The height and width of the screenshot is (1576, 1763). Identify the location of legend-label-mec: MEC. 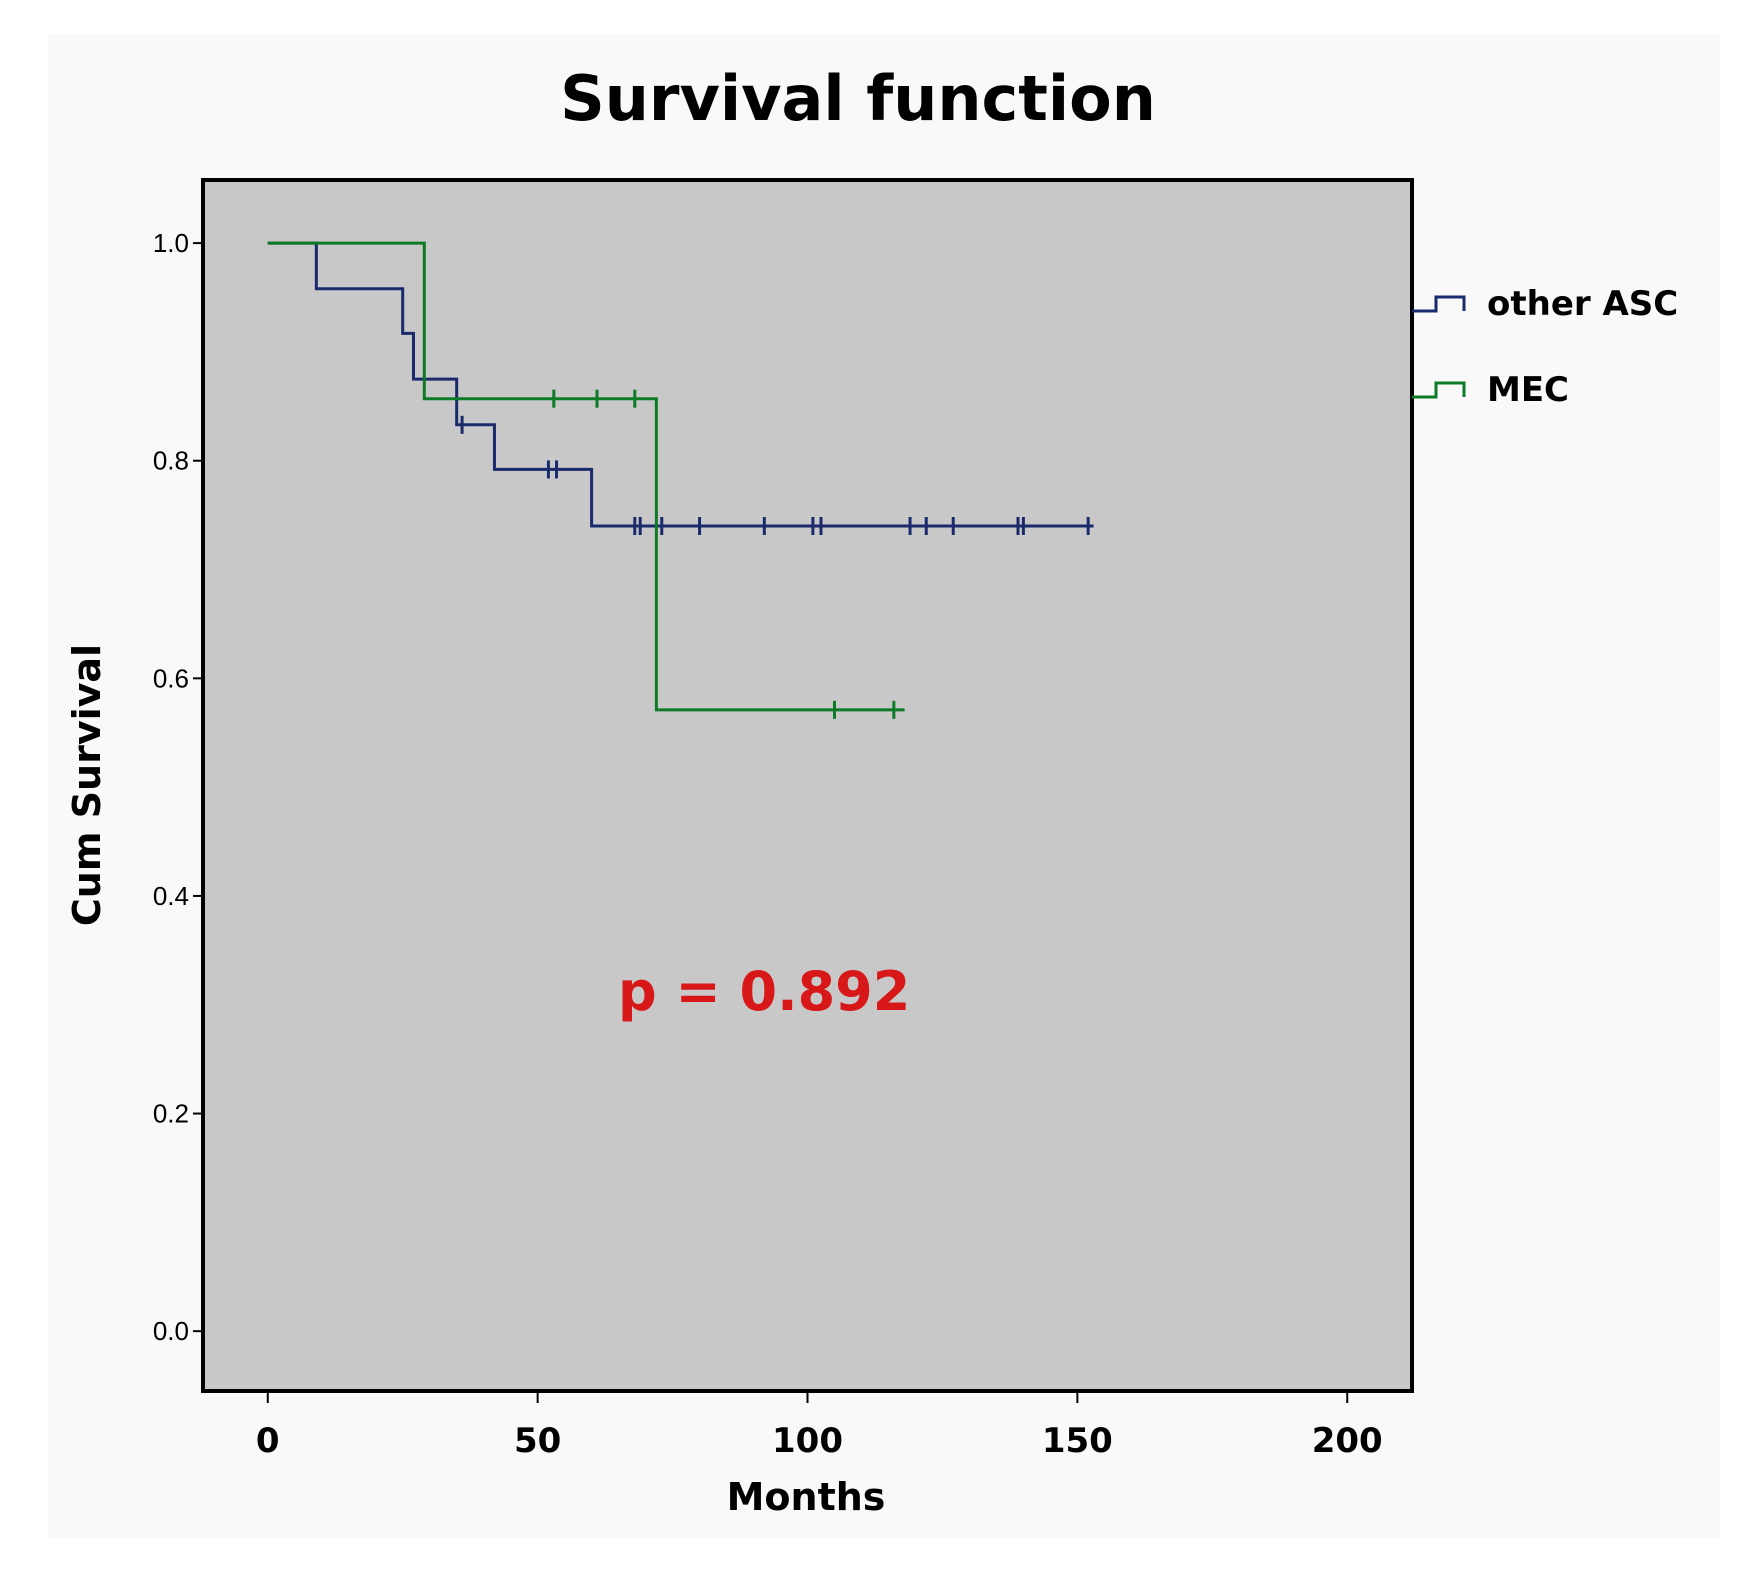
(1528, 390).